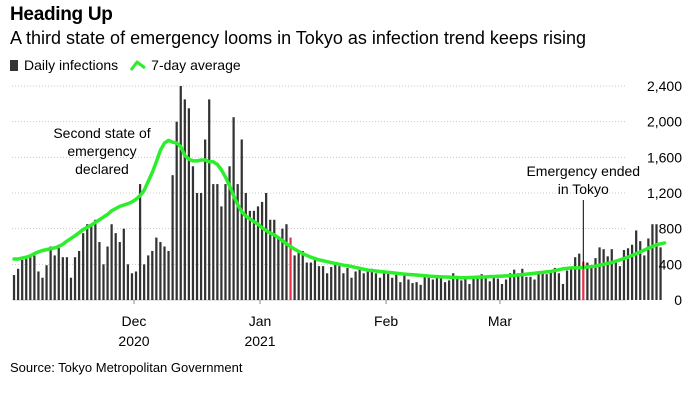 This screenshot has height=402, width=699. Describe the element at coordinates (61, 14) in the screenshot. I see `chart-title: Heading Up` at that location.